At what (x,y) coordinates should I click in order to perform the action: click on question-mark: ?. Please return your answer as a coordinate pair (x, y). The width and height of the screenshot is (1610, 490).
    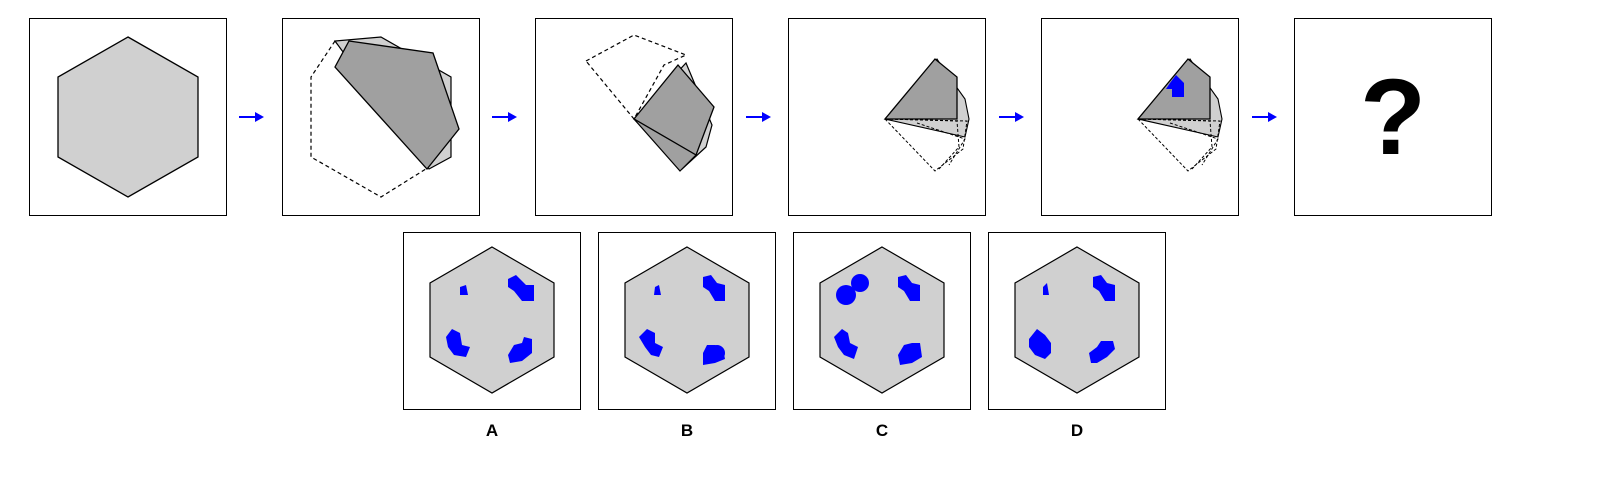
    Looking at the image, I should click on (1393, 116).